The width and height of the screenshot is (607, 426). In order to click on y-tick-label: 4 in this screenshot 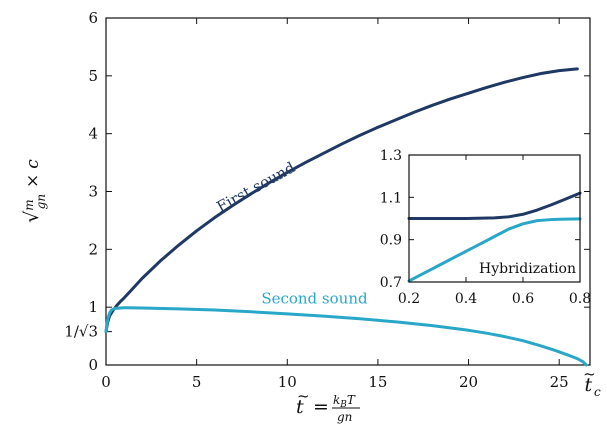, I will do `click(93, 134)`.